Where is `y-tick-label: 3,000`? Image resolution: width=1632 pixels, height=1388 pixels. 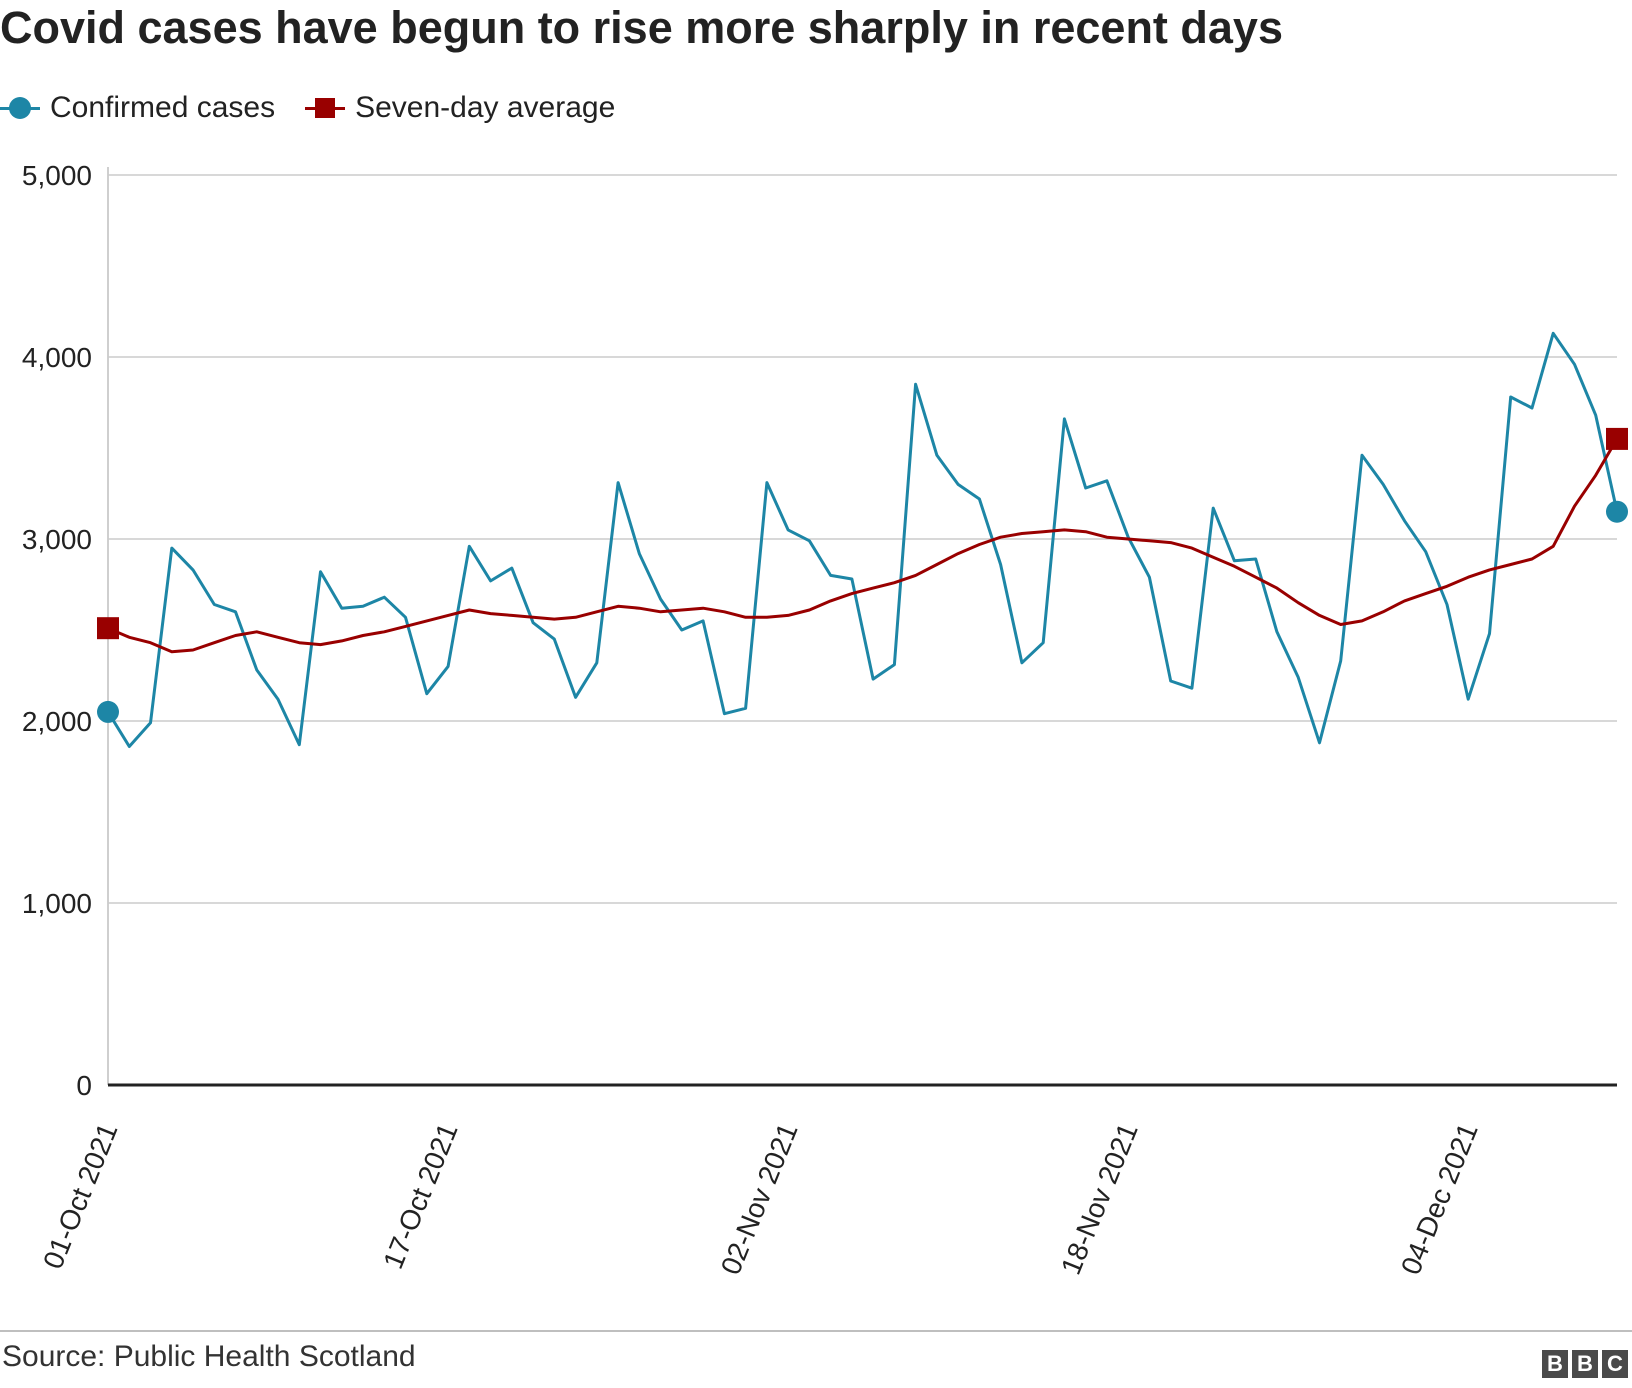 y-tick-label: 3,000 is located at coordinates (57, 539).